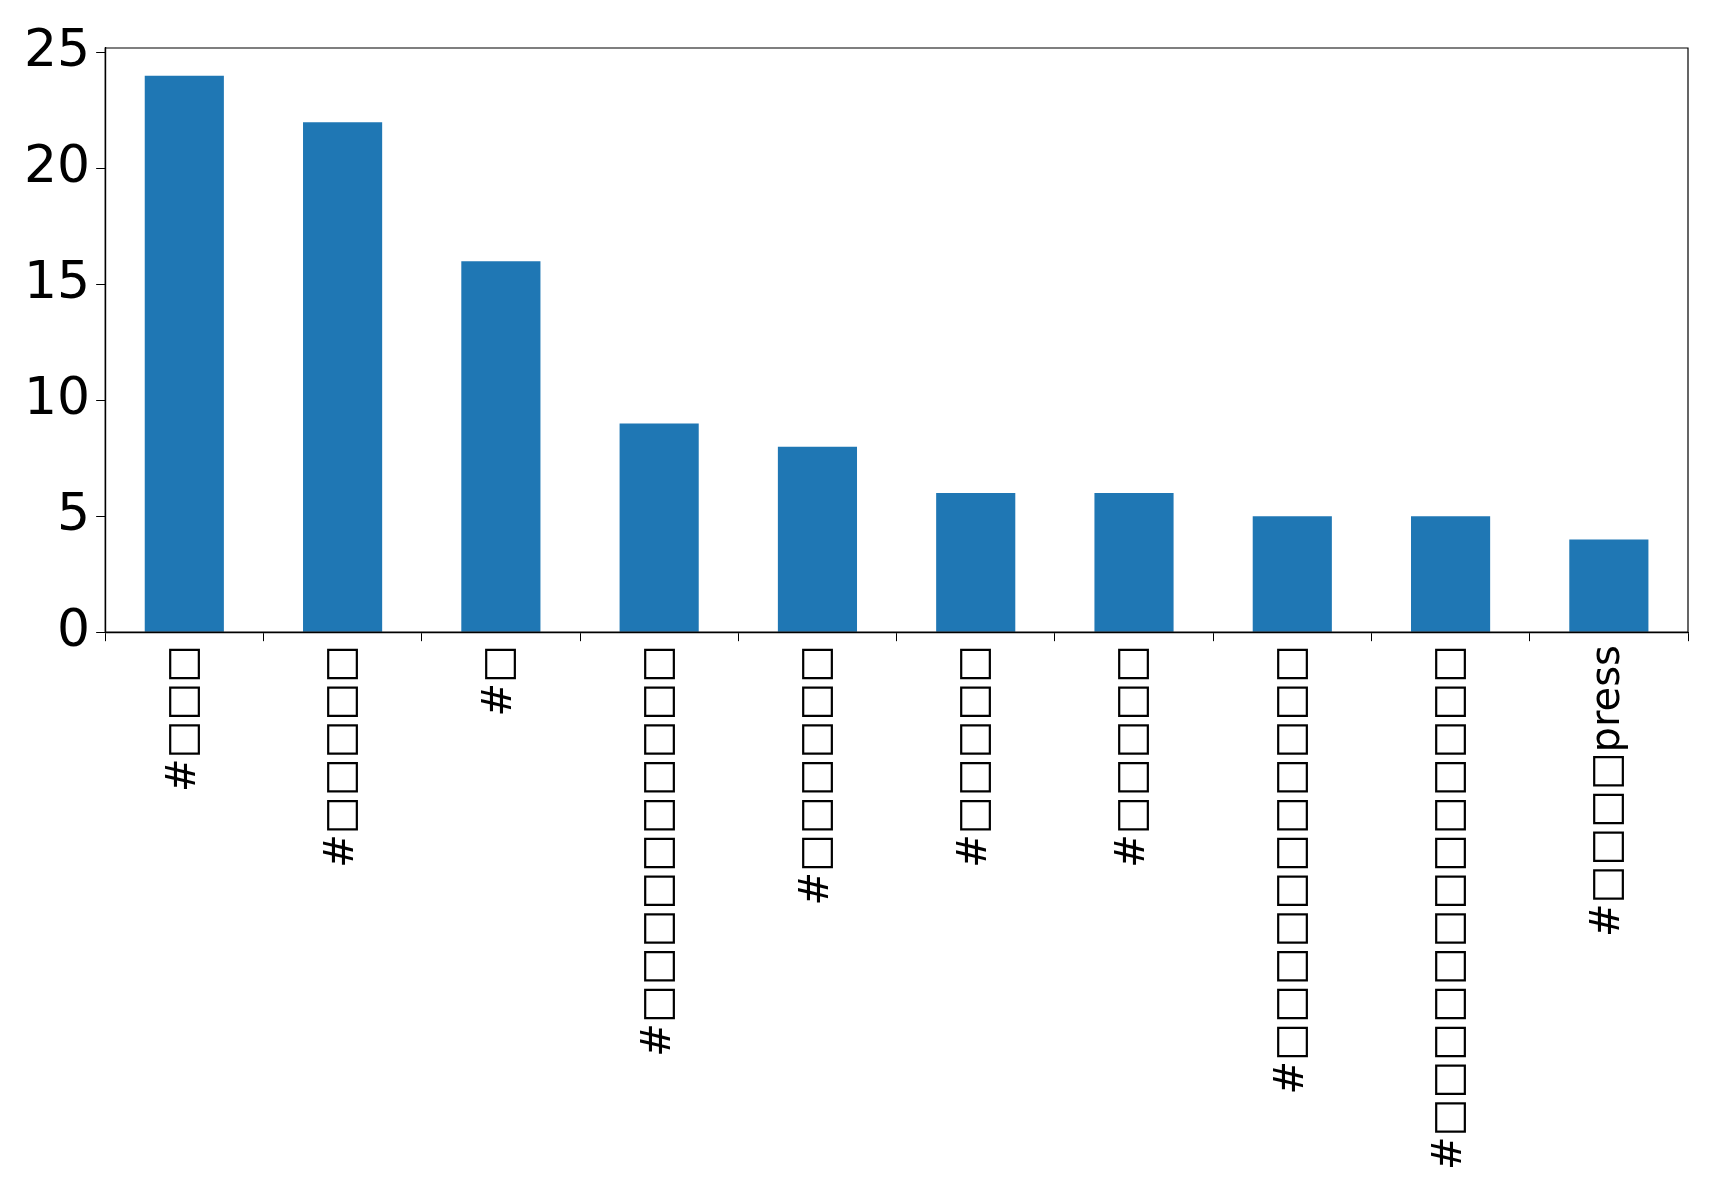 This screenshot has width=1719, height=1187. What do you see at coordinates (57, 48) in the screenshot?
I see `y-tick-label: 25` at bounding box center [57, 48].